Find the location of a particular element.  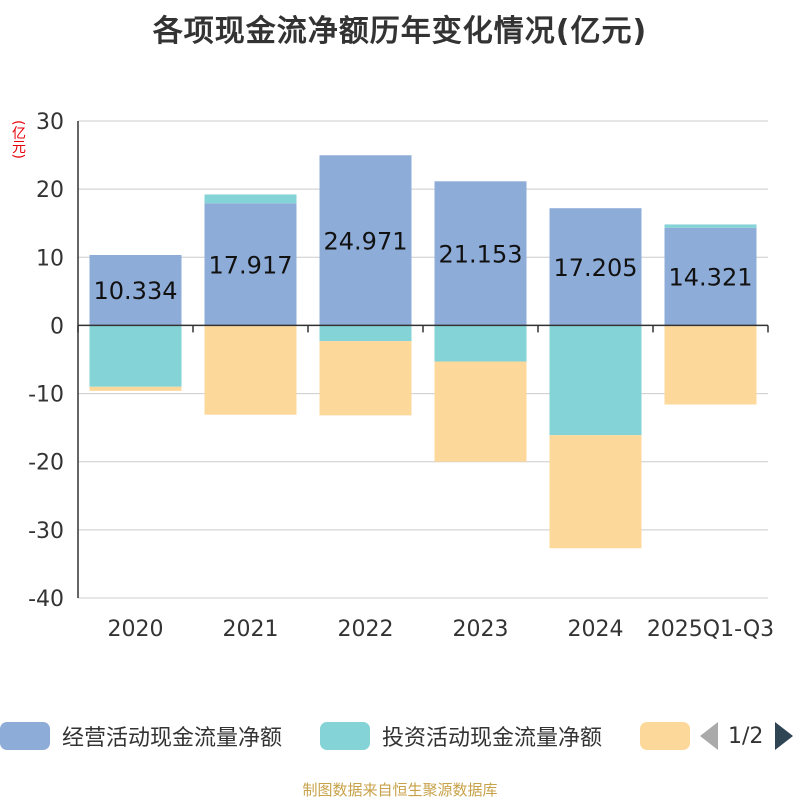

y-tick-label: -40 is located at coordinates (46, 599).